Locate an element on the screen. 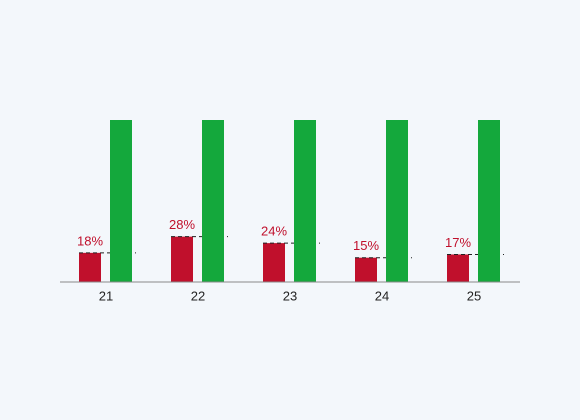 The height and width of the screenshot is (420, 580). value-label: 17% is located at coordinates (458, 242).